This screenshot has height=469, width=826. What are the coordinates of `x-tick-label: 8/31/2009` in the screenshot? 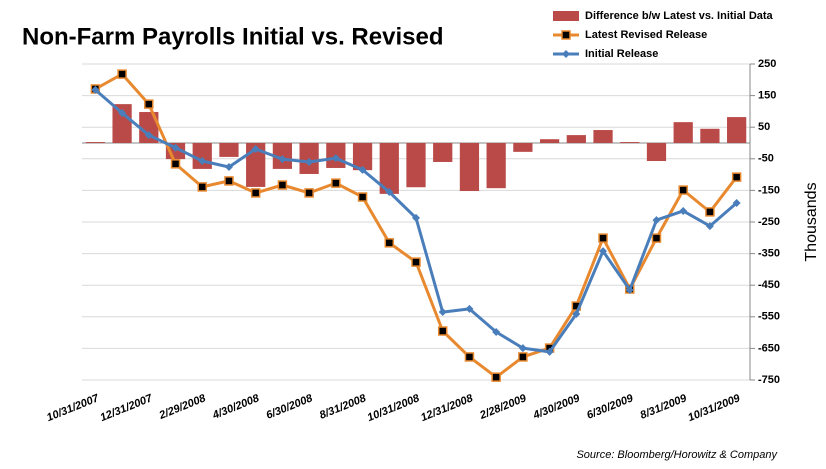 It's located at (664, 407).